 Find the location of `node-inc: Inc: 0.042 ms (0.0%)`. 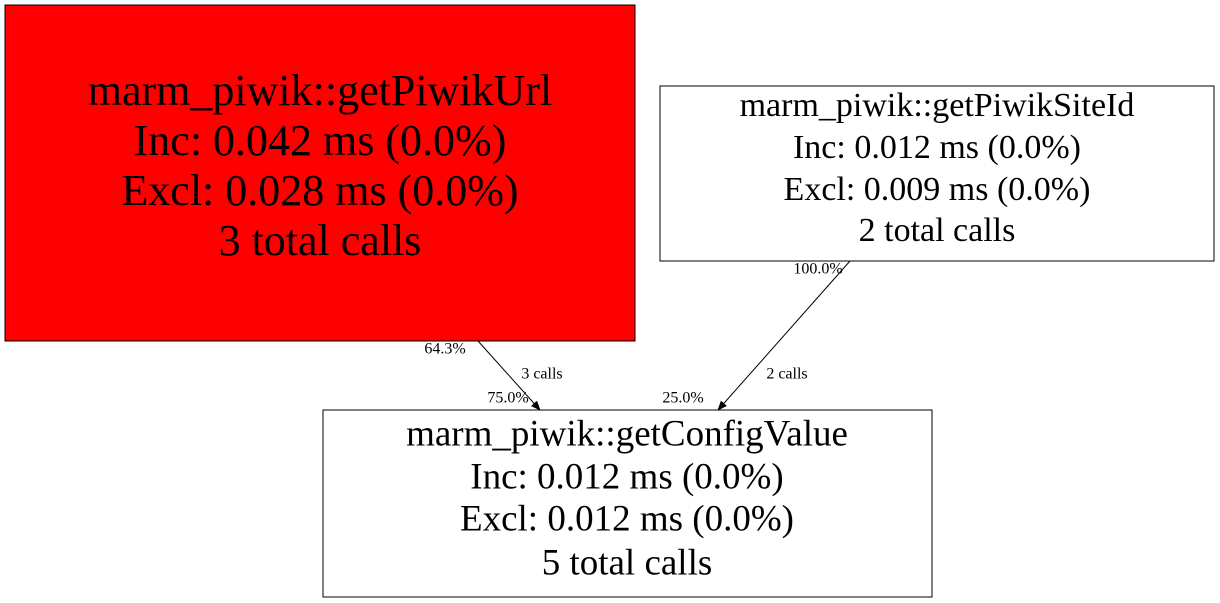

node-inc: Inc: 0.042 ms (0.0%) is located at coordinates (320, 140).